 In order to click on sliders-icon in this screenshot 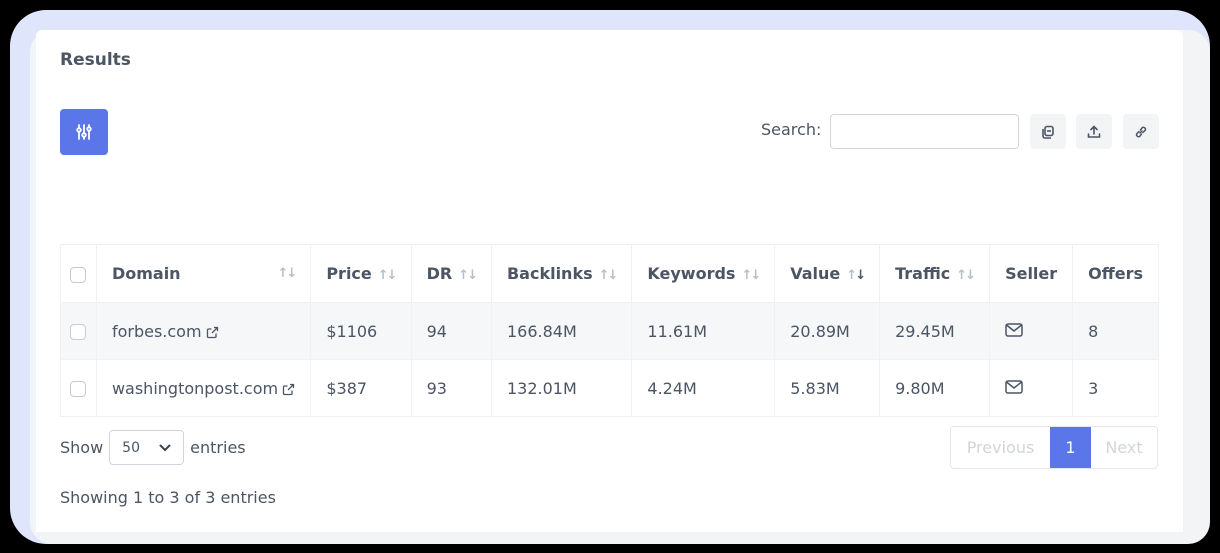, I will do `click(84, 132)`.